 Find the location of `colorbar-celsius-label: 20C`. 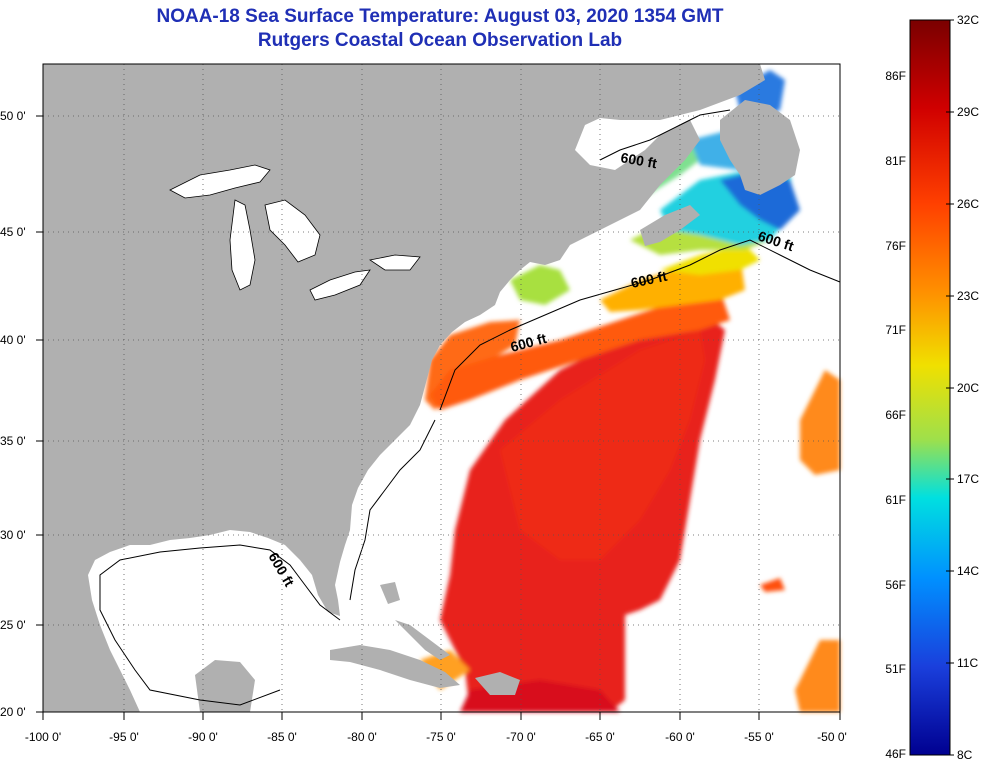

colorbar-celsius-label: 20C is located at coordinates (968, 388).